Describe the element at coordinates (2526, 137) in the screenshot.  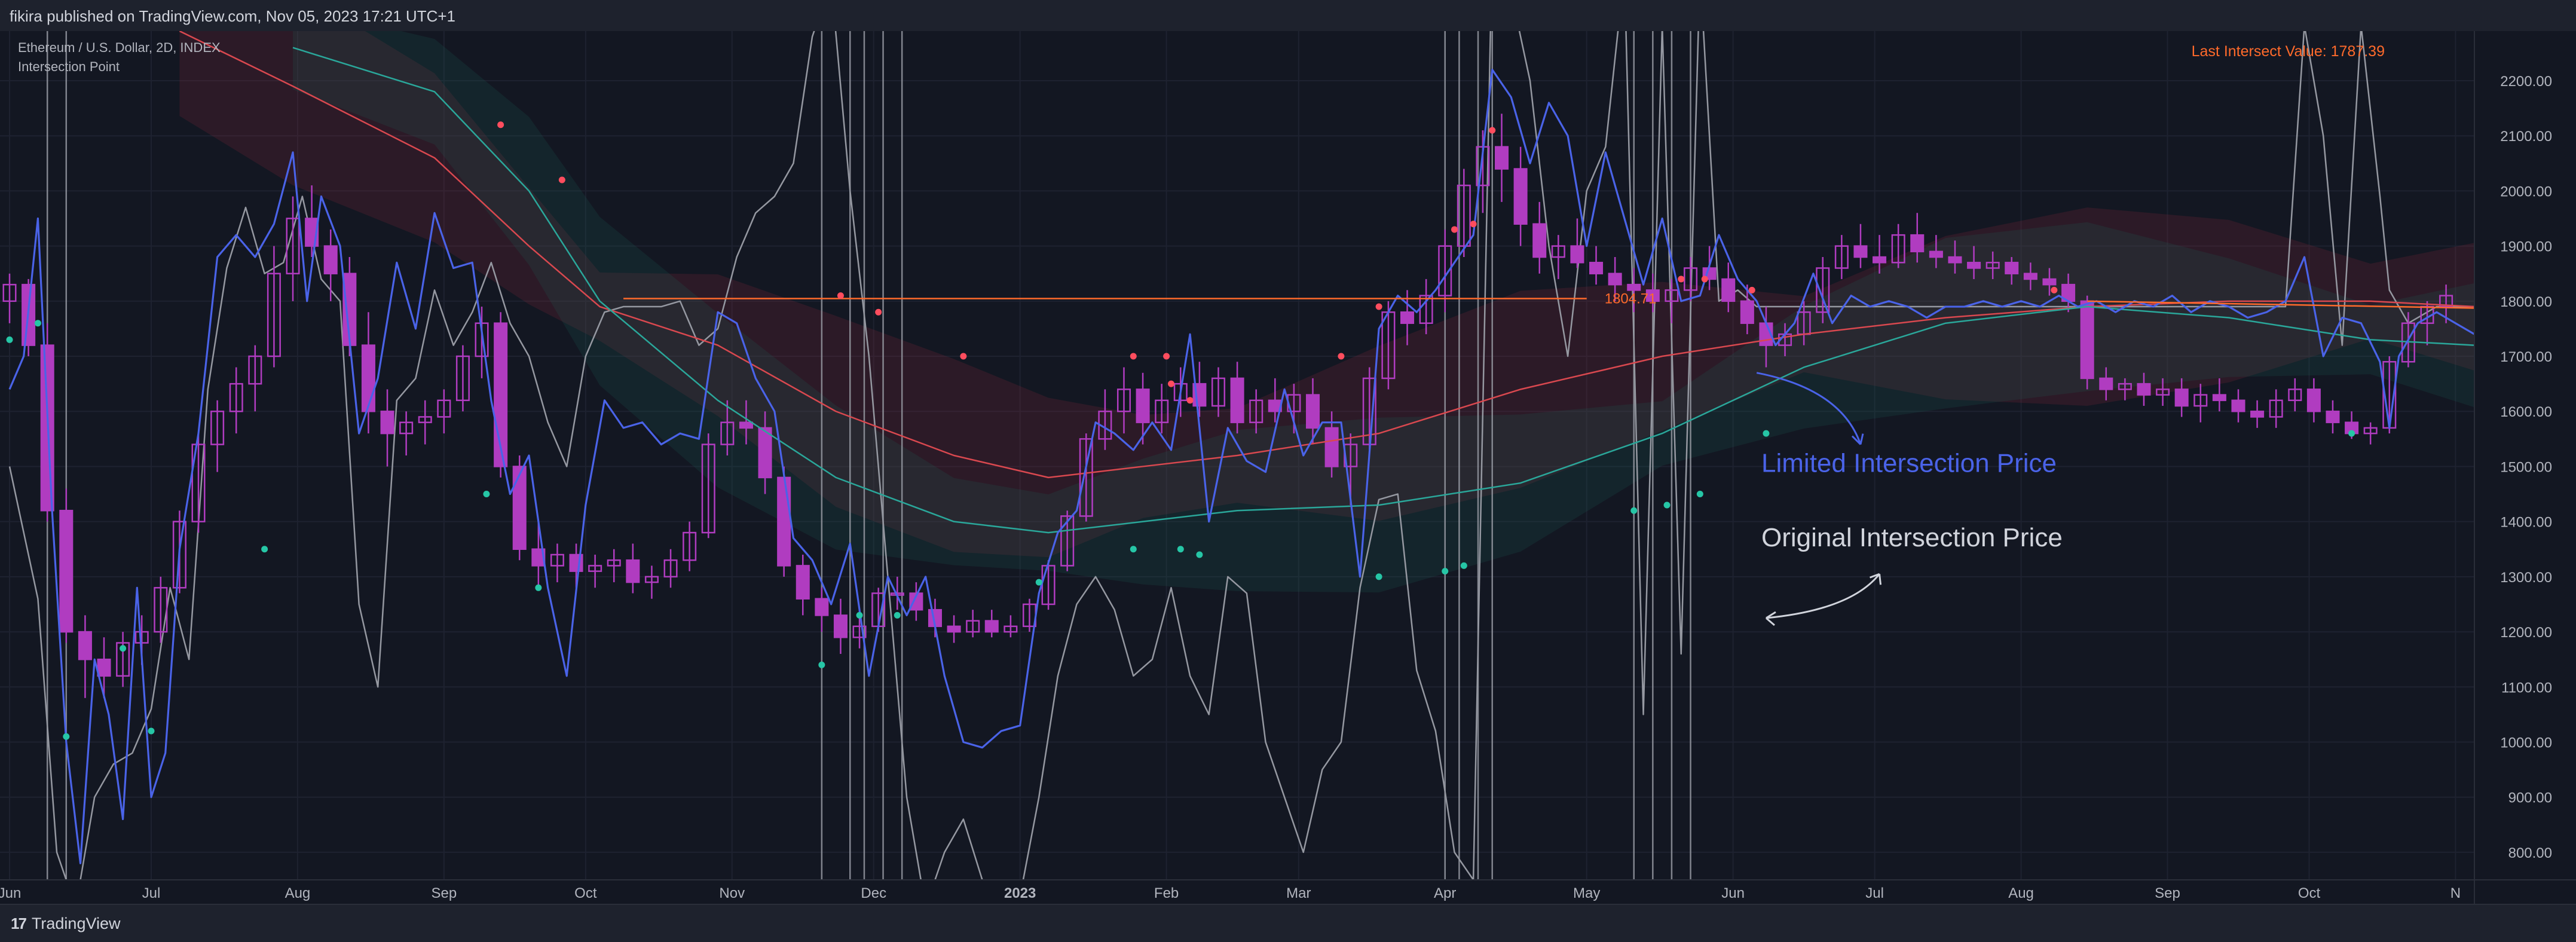
I see `price-axis-label: 2100.00` at that location.